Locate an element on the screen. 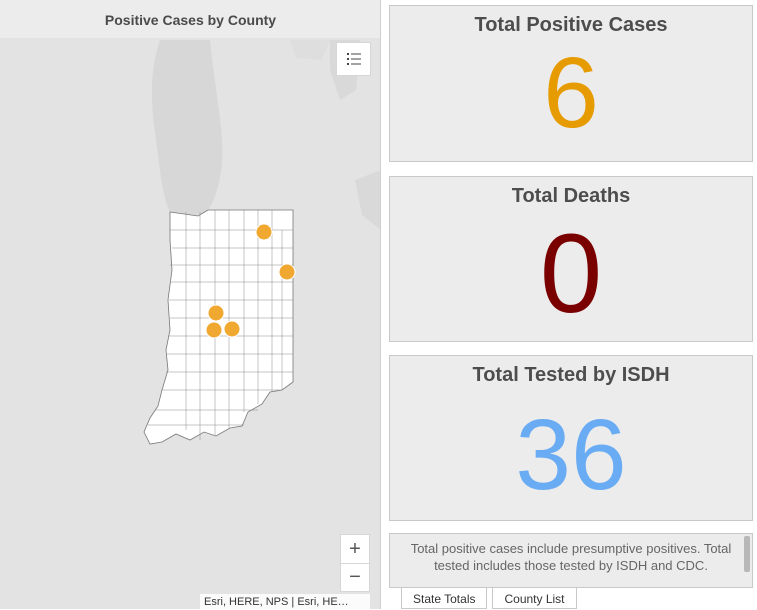 The height and width of the screenshot is (610, 757). tested-value: 36 is located at coordinates (571, 455).